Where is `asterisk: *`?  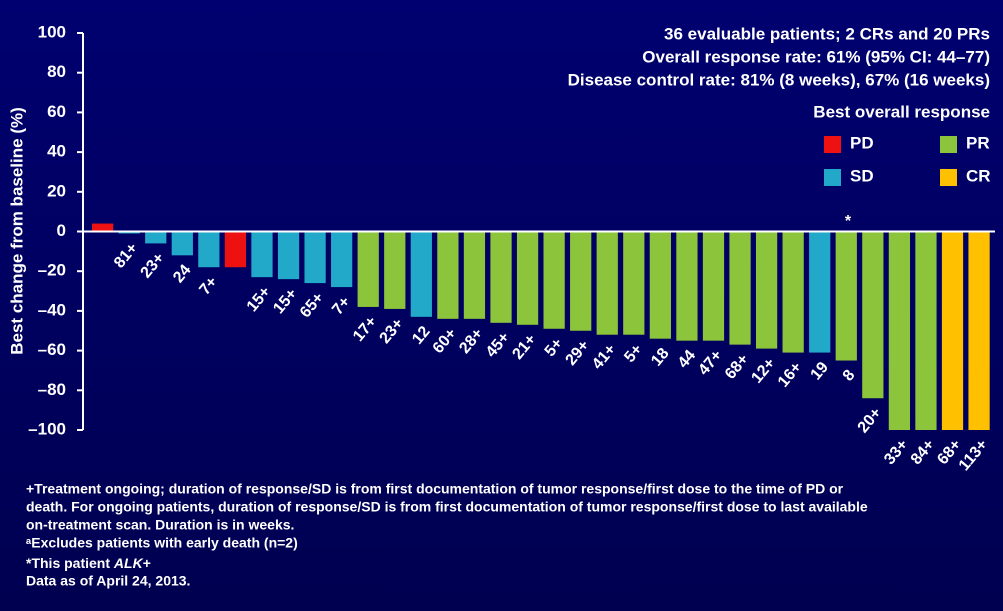
asterisk: * is located at coordinates (848, 221).